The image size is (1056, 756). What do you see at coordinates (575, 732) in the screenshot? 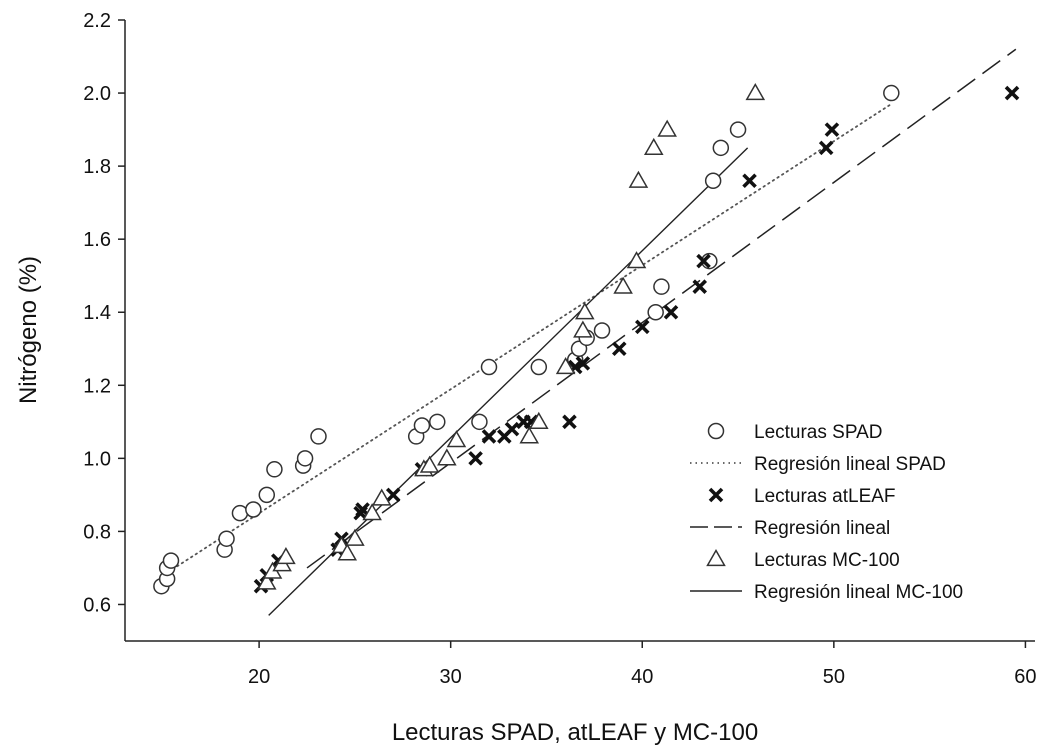
I see `x-axis-title: Lecturas SPAD, atLEAF y MC-100` at bounding box center [575, 732].